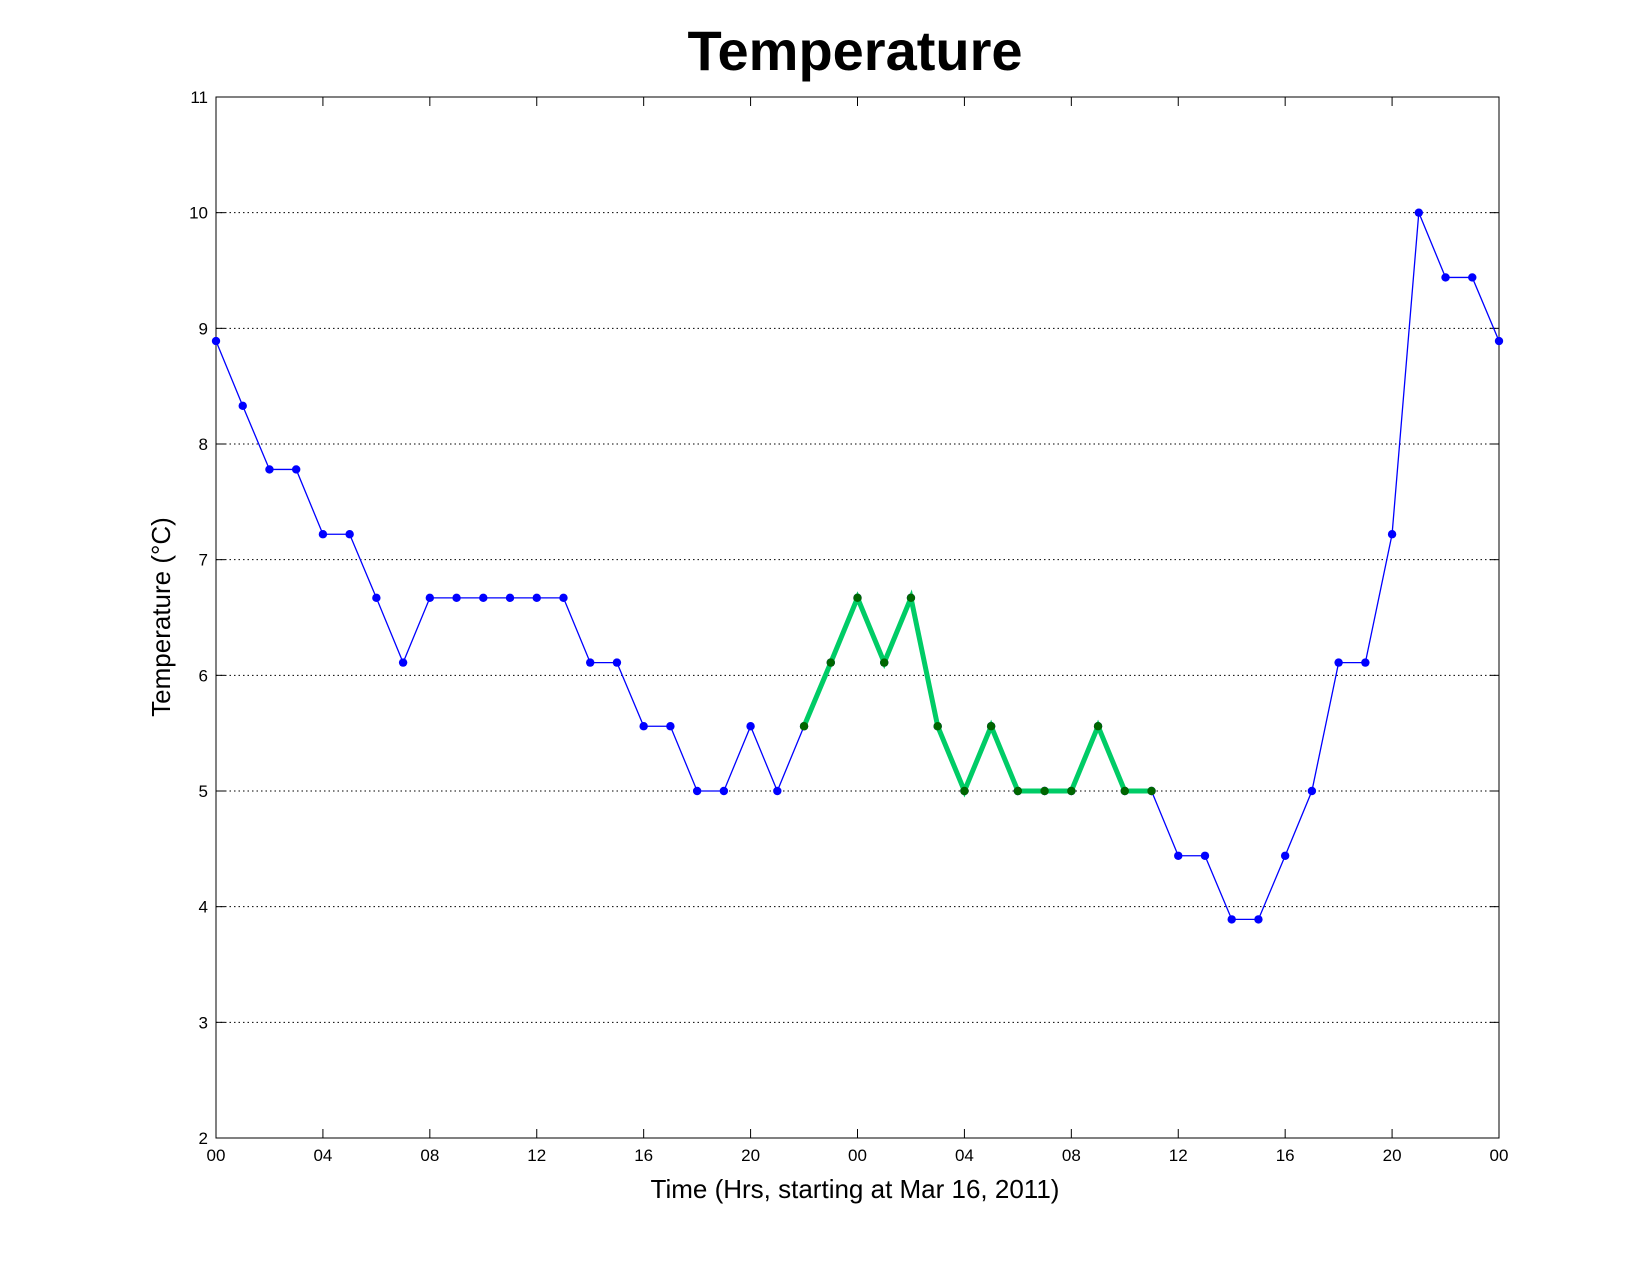 The height and width of the screenshot is (1275, 1650). I want to click on chart-title: Temperature, so click(854, 50).